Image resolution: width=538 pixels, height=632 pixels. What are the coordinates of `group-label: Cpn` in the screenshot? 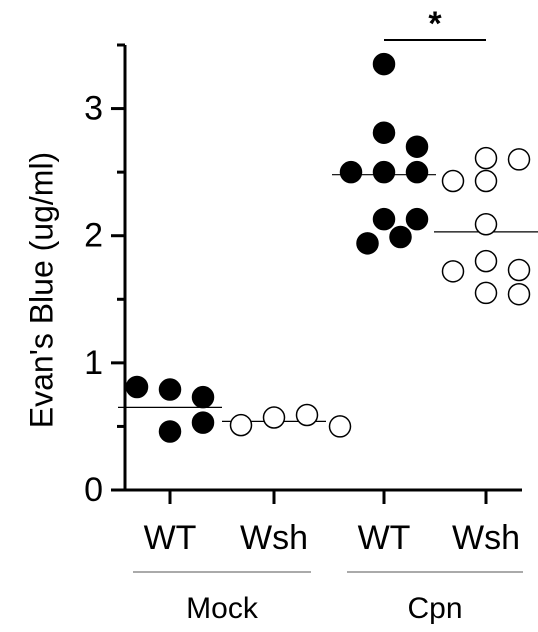 It's located at (434, 608).